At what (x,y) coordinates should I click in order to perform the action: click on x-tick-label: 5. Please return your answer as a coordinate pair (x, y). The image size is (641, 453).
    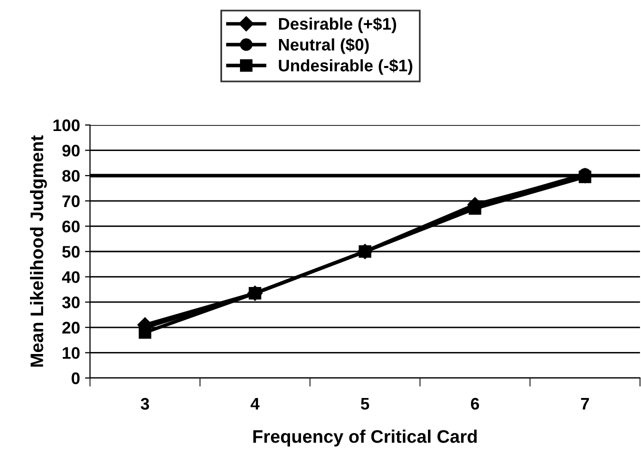
    Looking at the image, I should click on (365, 404).